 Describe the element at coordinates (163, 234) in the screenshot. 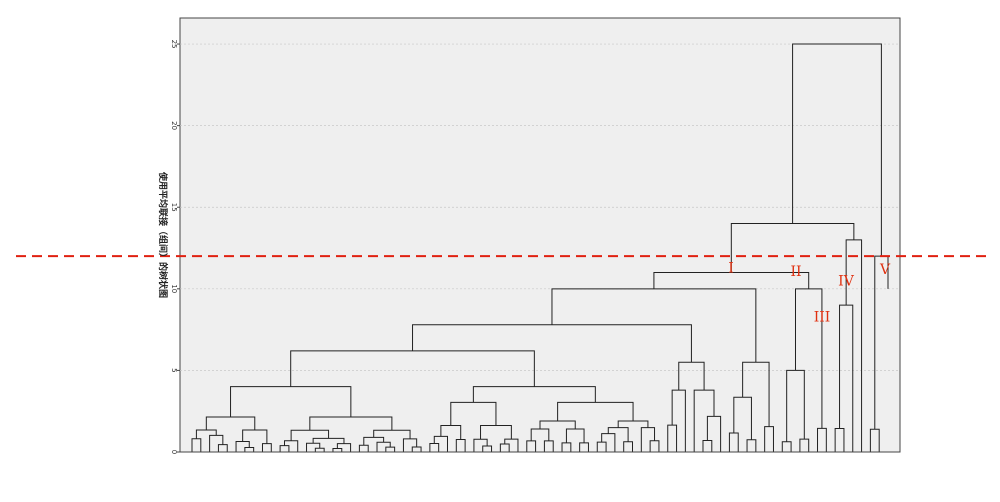

I see `y-axis-title: 使用平均联接（组间）的树状图` at that location.